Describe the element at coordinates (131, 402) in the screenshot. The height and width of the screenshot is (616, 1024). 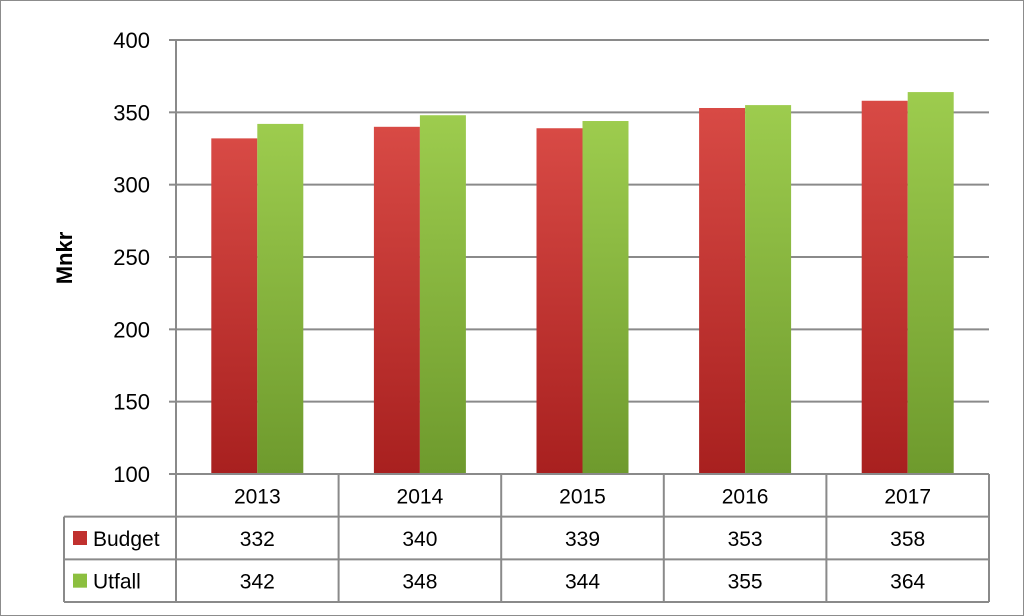
I see `y-tick-label: 150` at that location.